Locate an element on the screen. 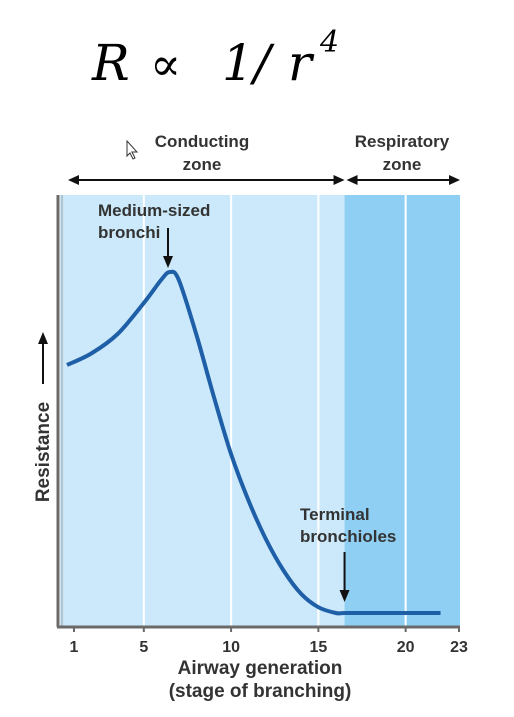 Image resolution: width=514 pixels, height=717 pixels. respiratory-zone-label: Respiratory is located at coordinates (402, 141).